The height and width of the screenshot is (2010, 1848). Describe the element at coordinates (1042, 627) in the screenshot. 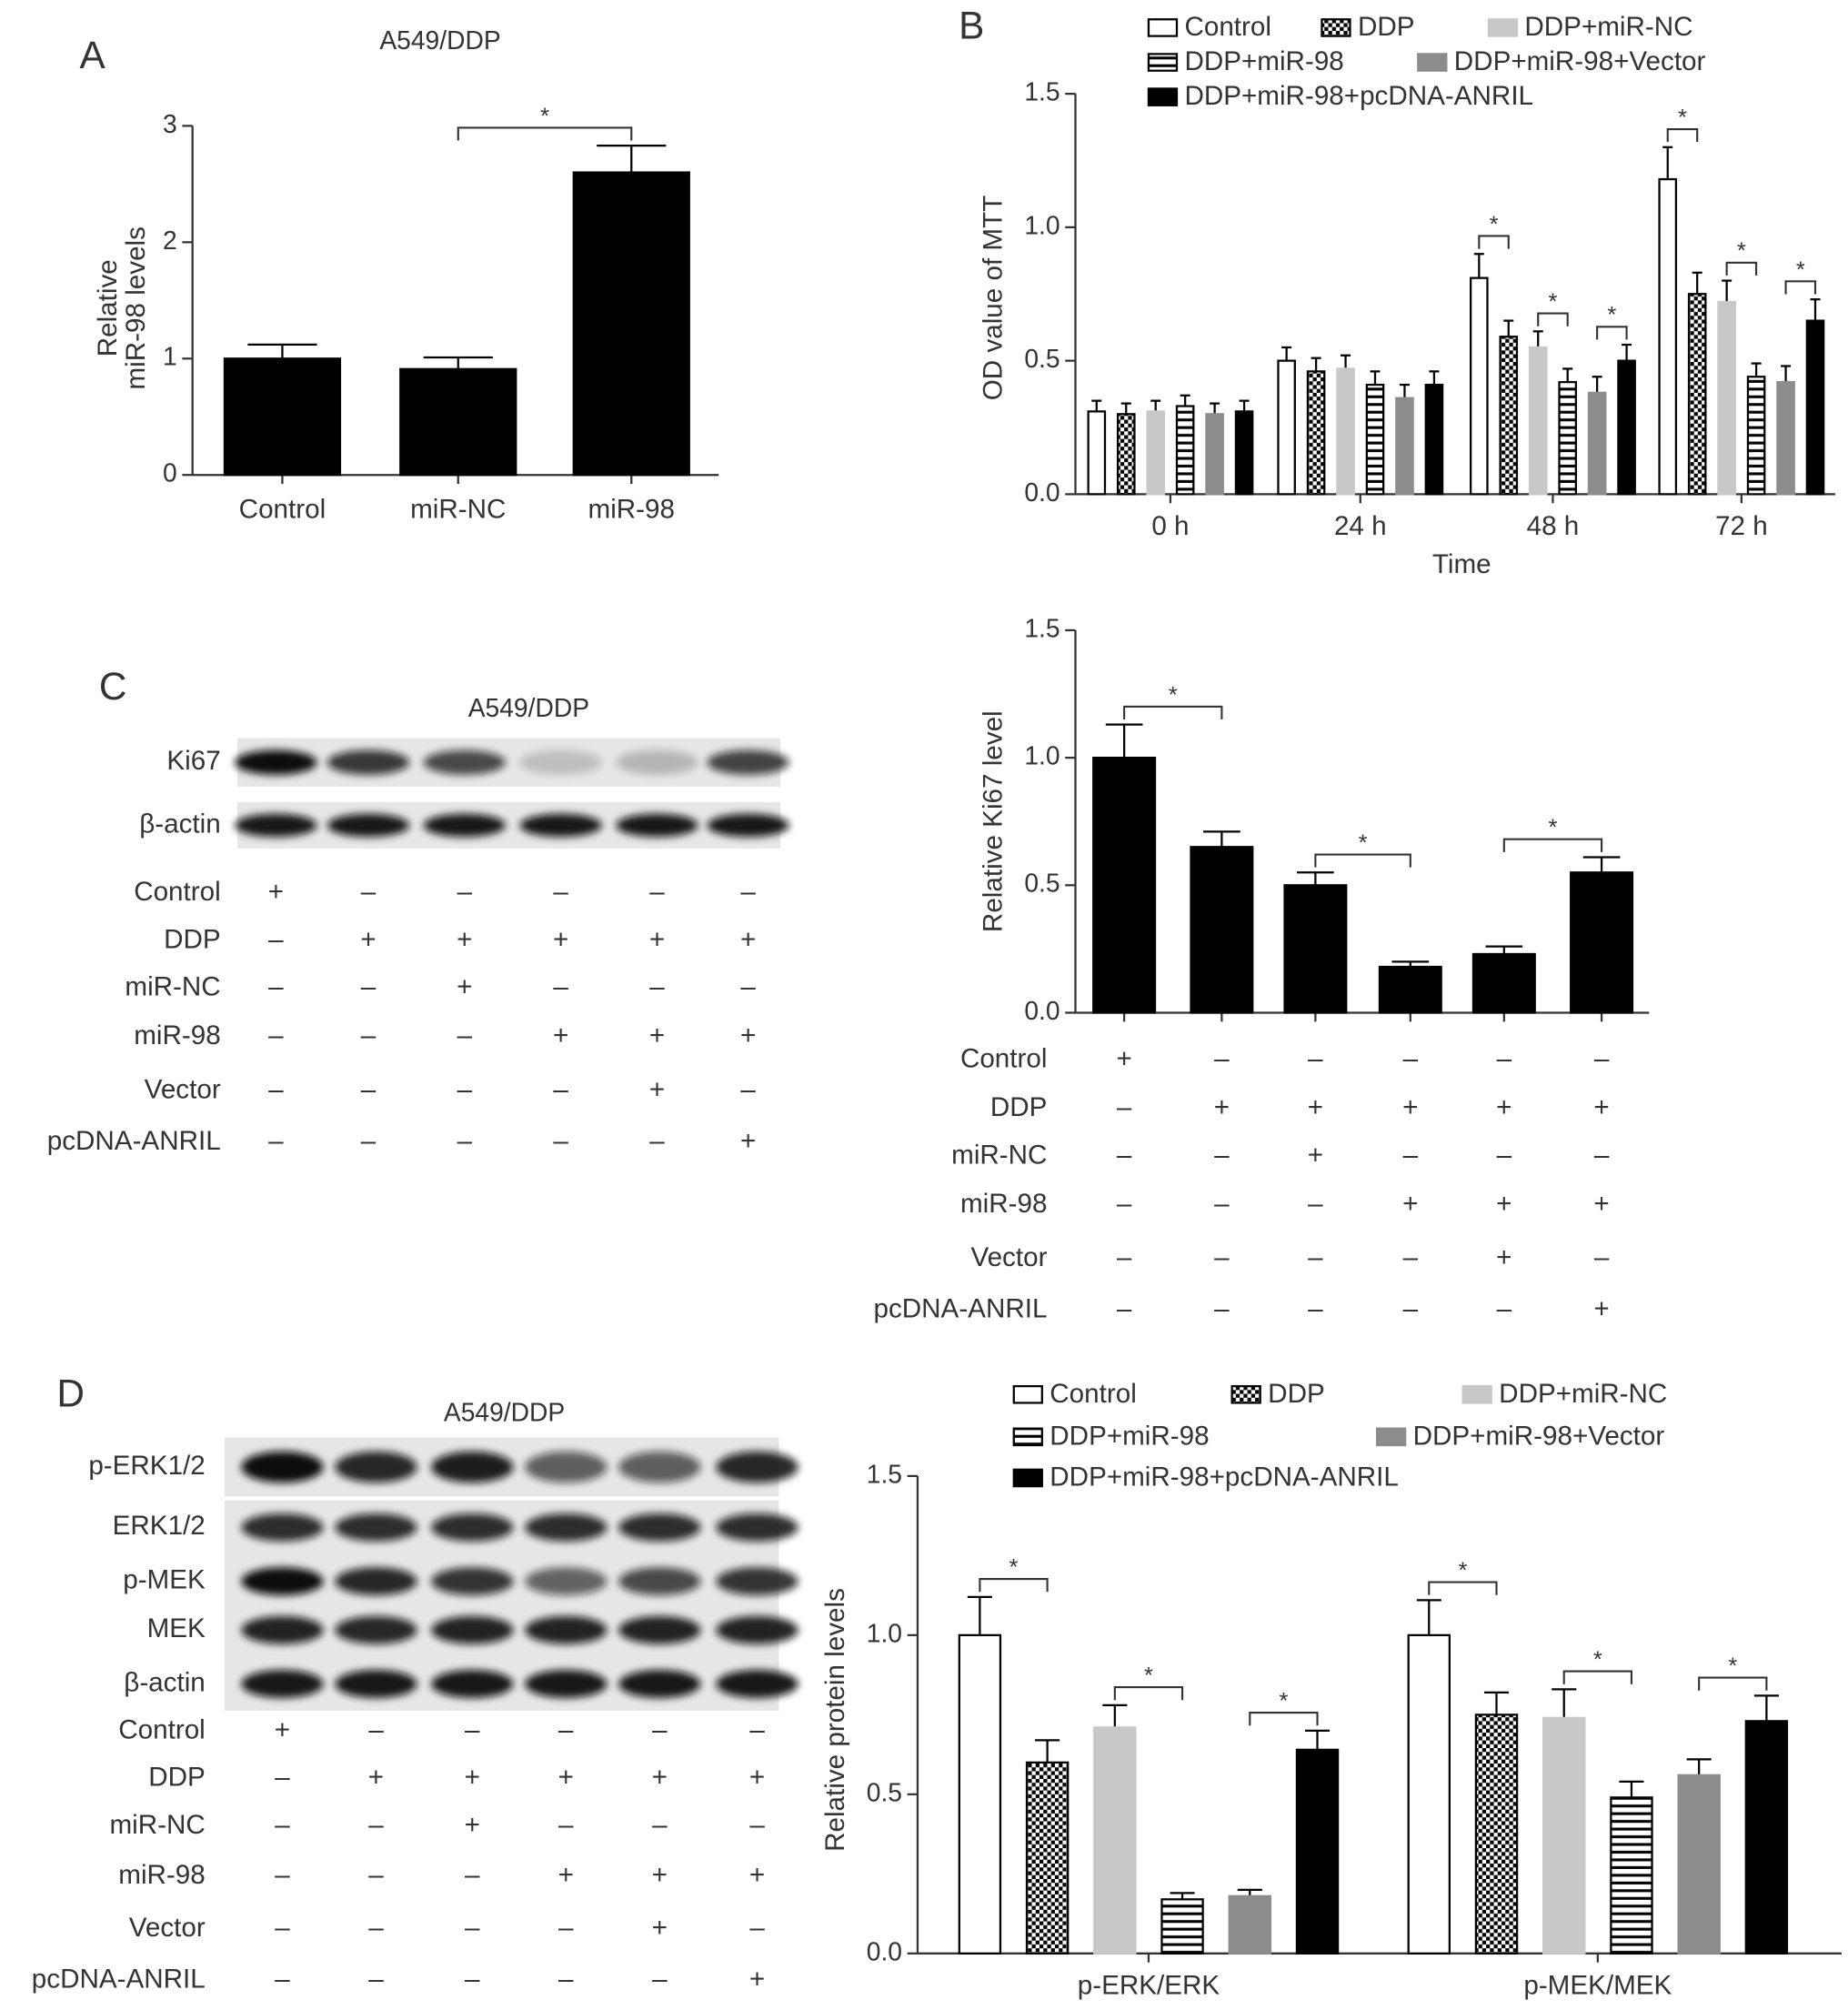

I see `y-tick-label: 1.5` at that location.